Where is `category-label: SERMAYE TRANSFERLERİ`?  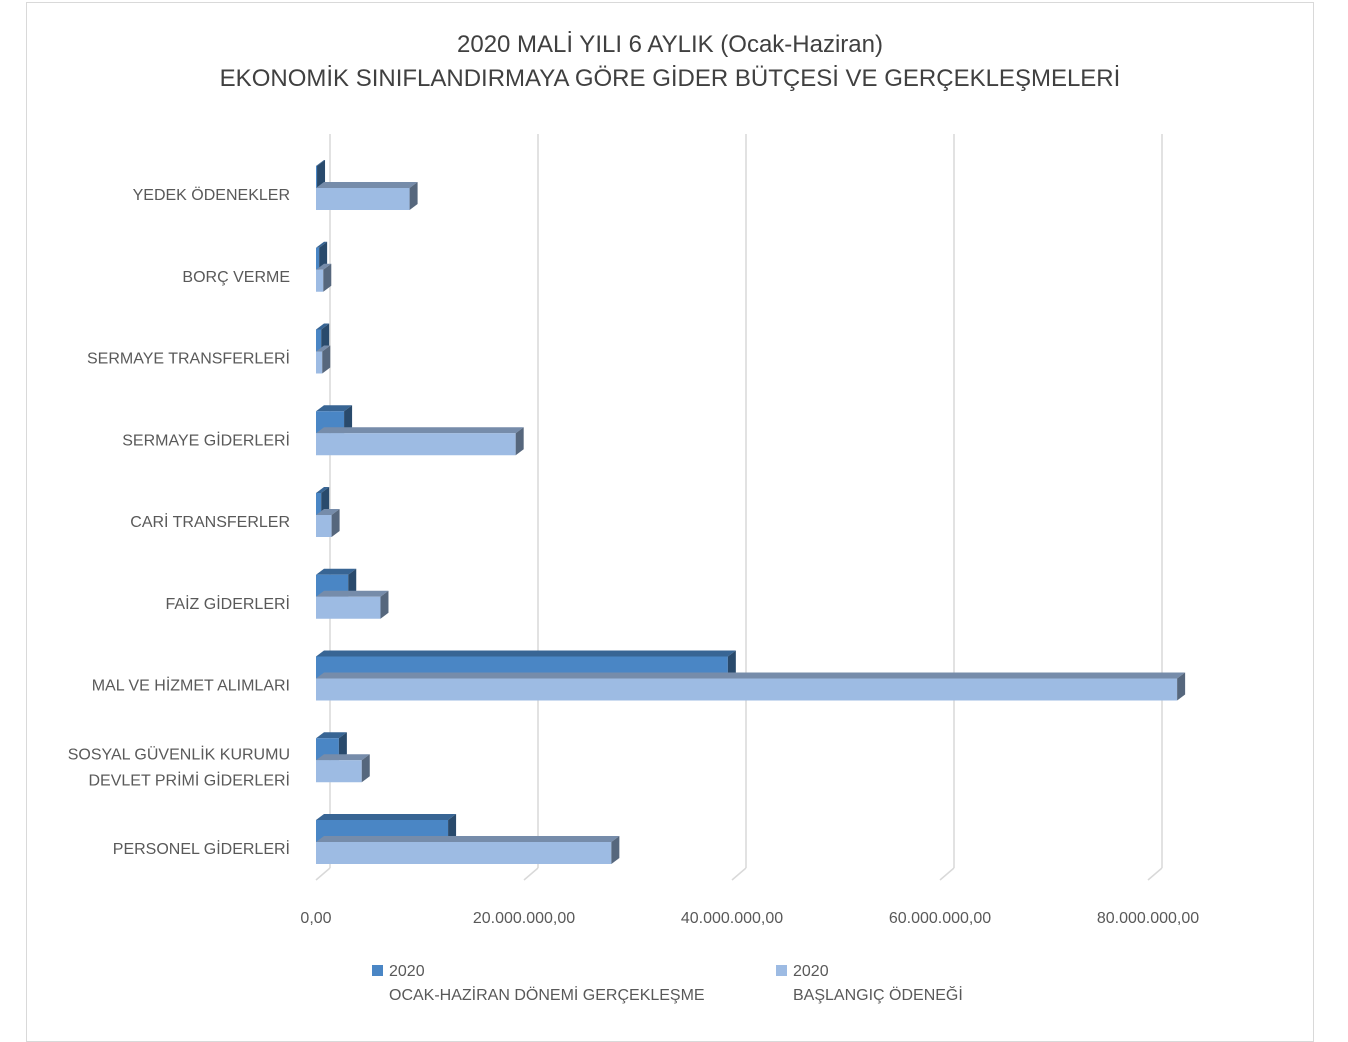 category-label: SERMAYE TRANSFERLERİ is located at coordinates (188, 358).